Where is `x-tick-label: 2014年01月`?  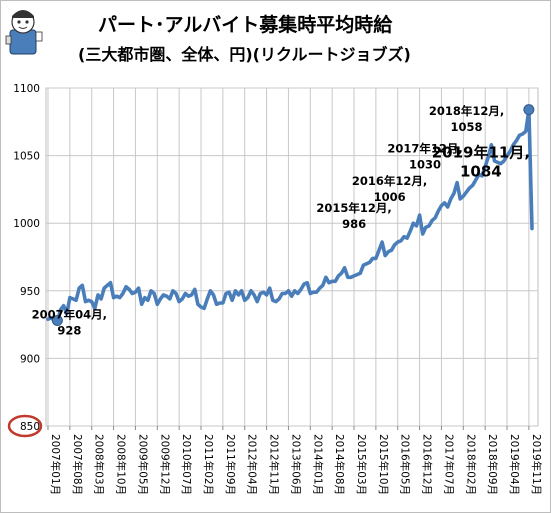 x-tick-label: 2014年01月 is located at coordinates (317, 464).